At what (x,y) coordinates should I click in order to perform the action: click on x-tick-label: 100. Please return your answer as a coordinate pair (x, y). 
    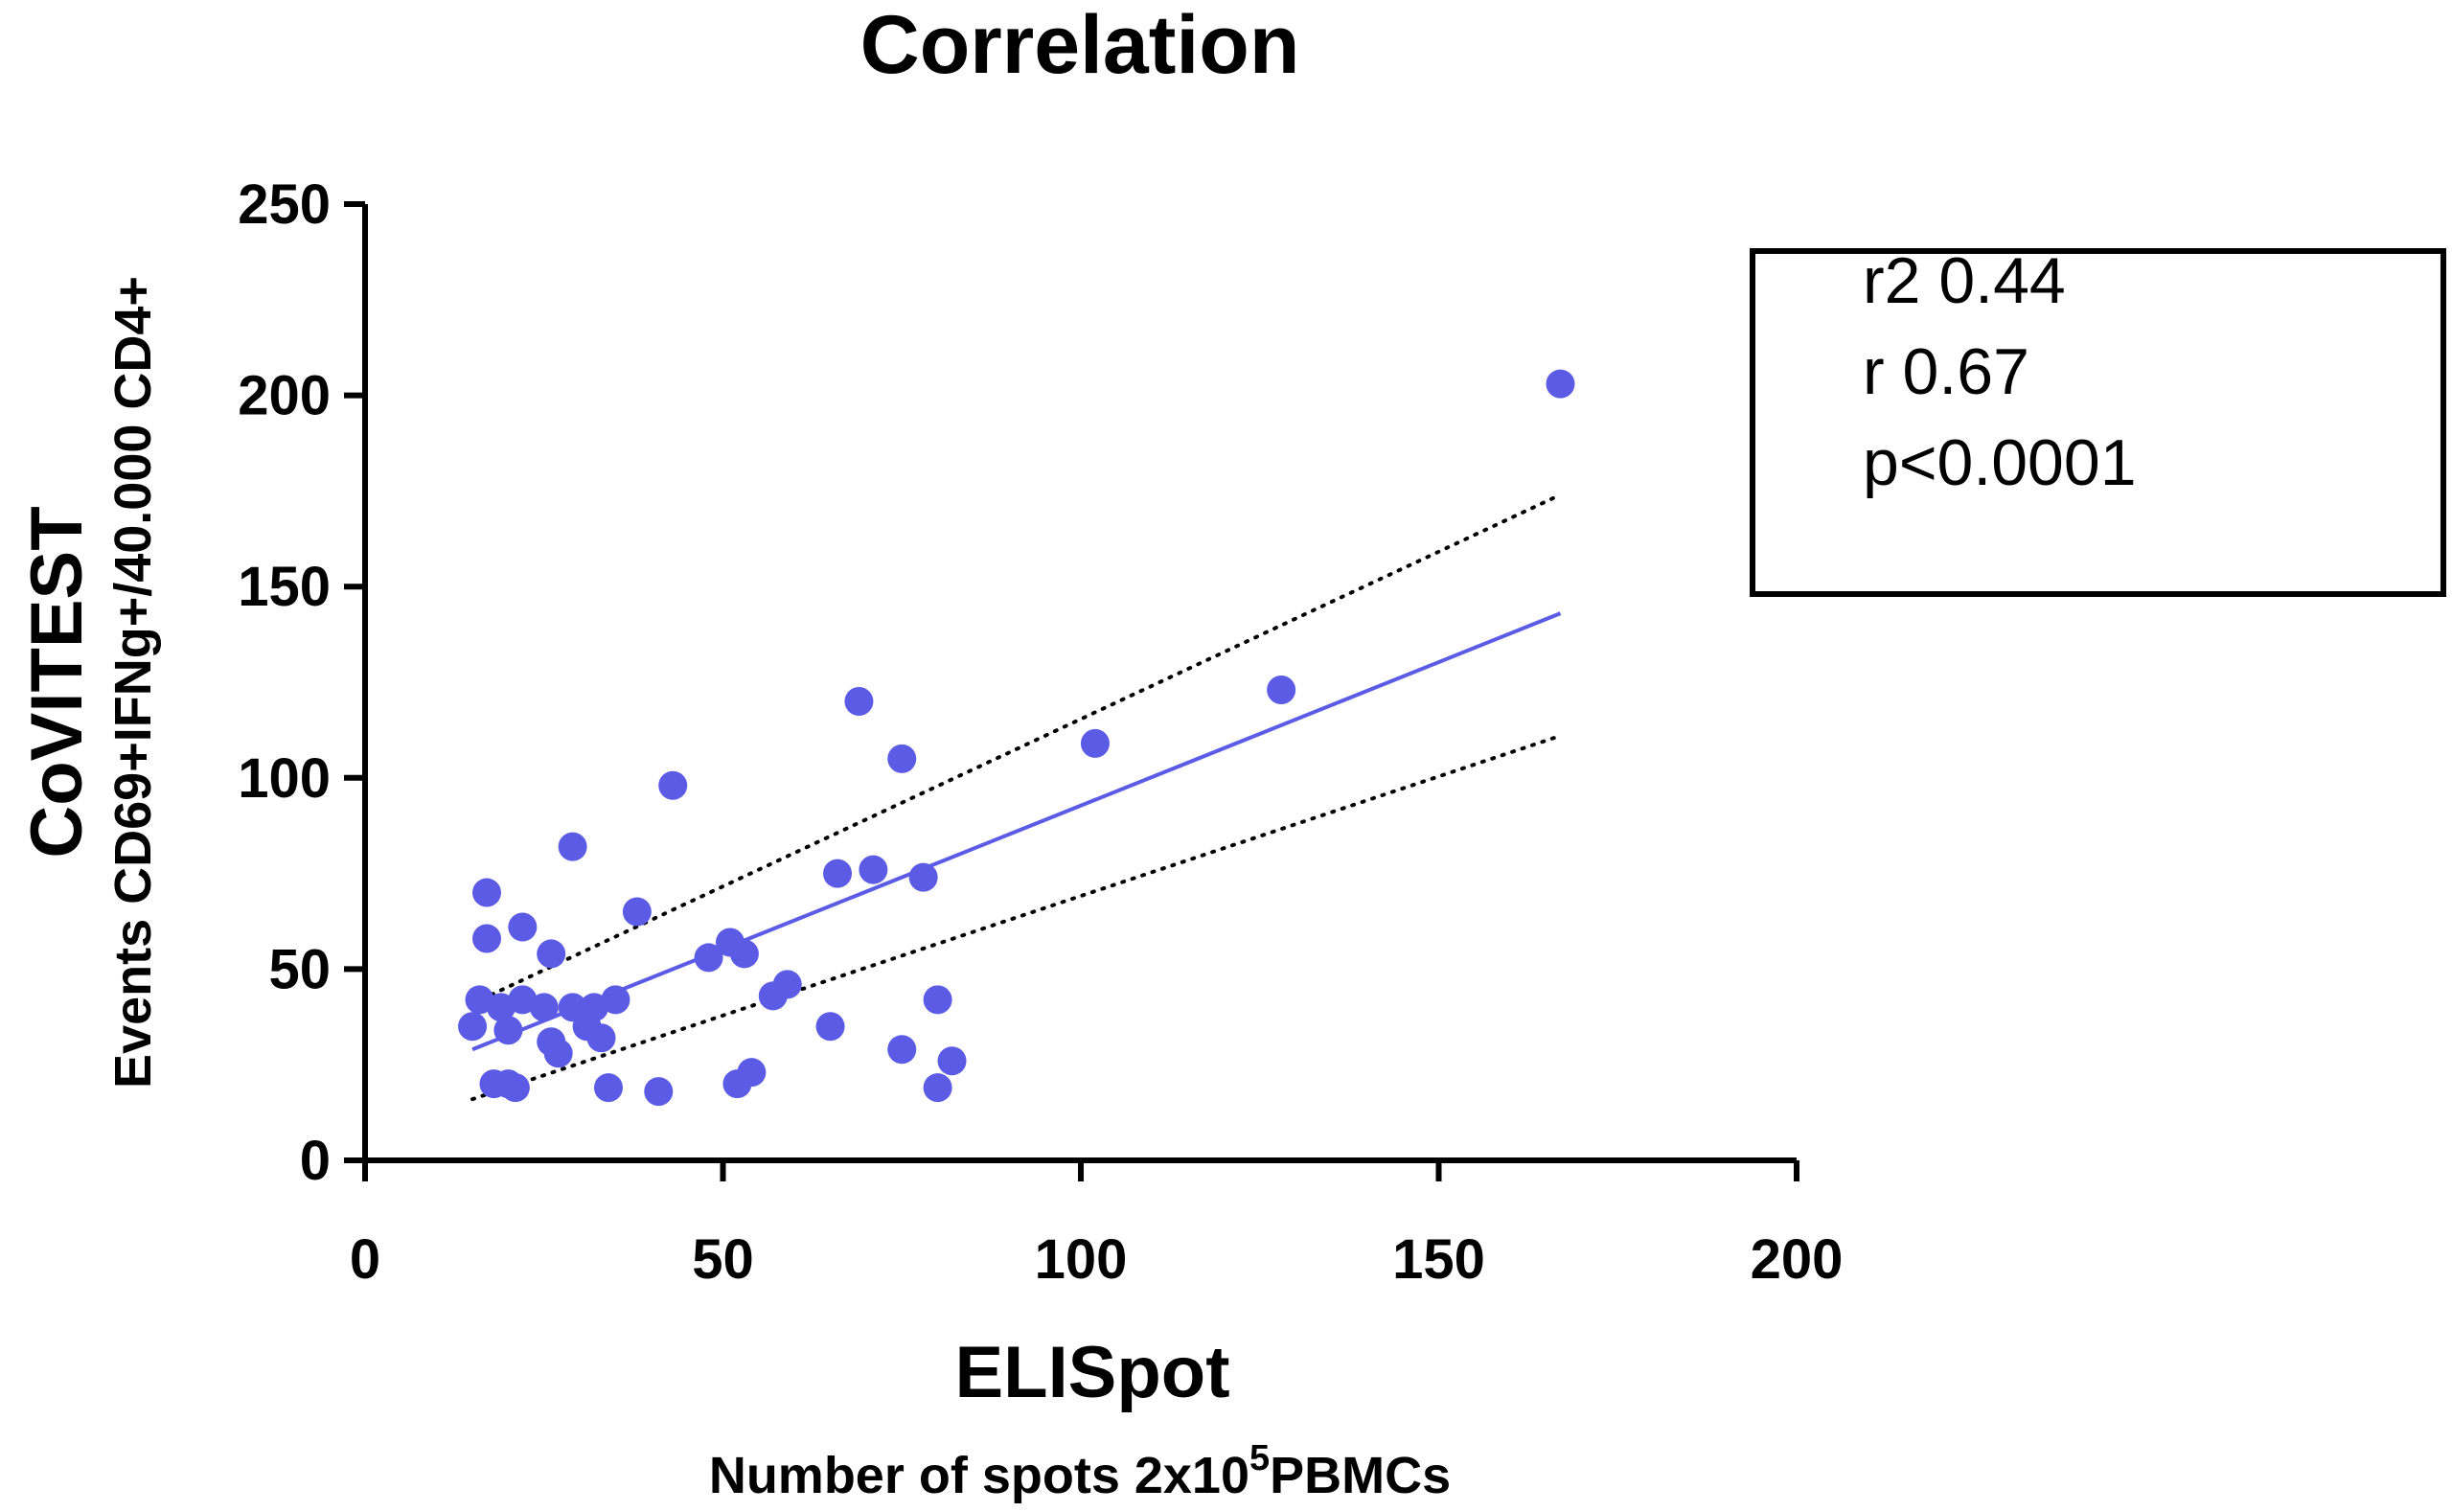
    Looking at the image, I should click on (1081, 1259).